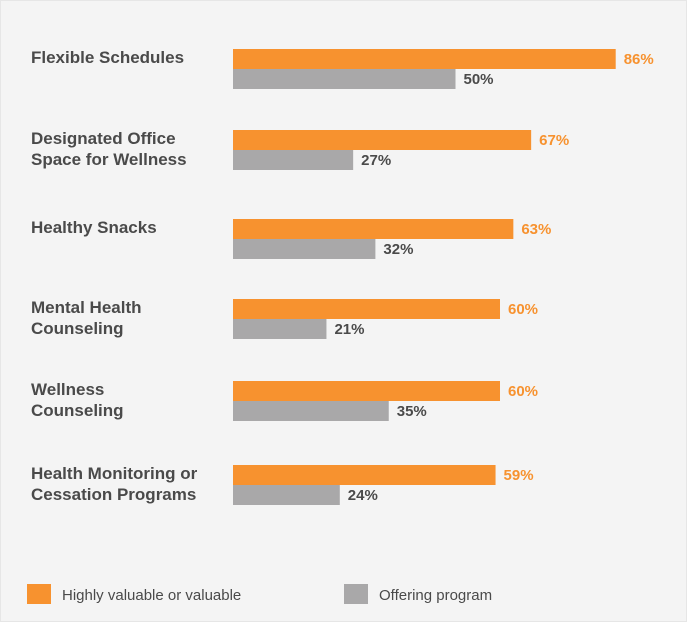  I want to click on category-label: Flexible Schedules, so click(107, 57).